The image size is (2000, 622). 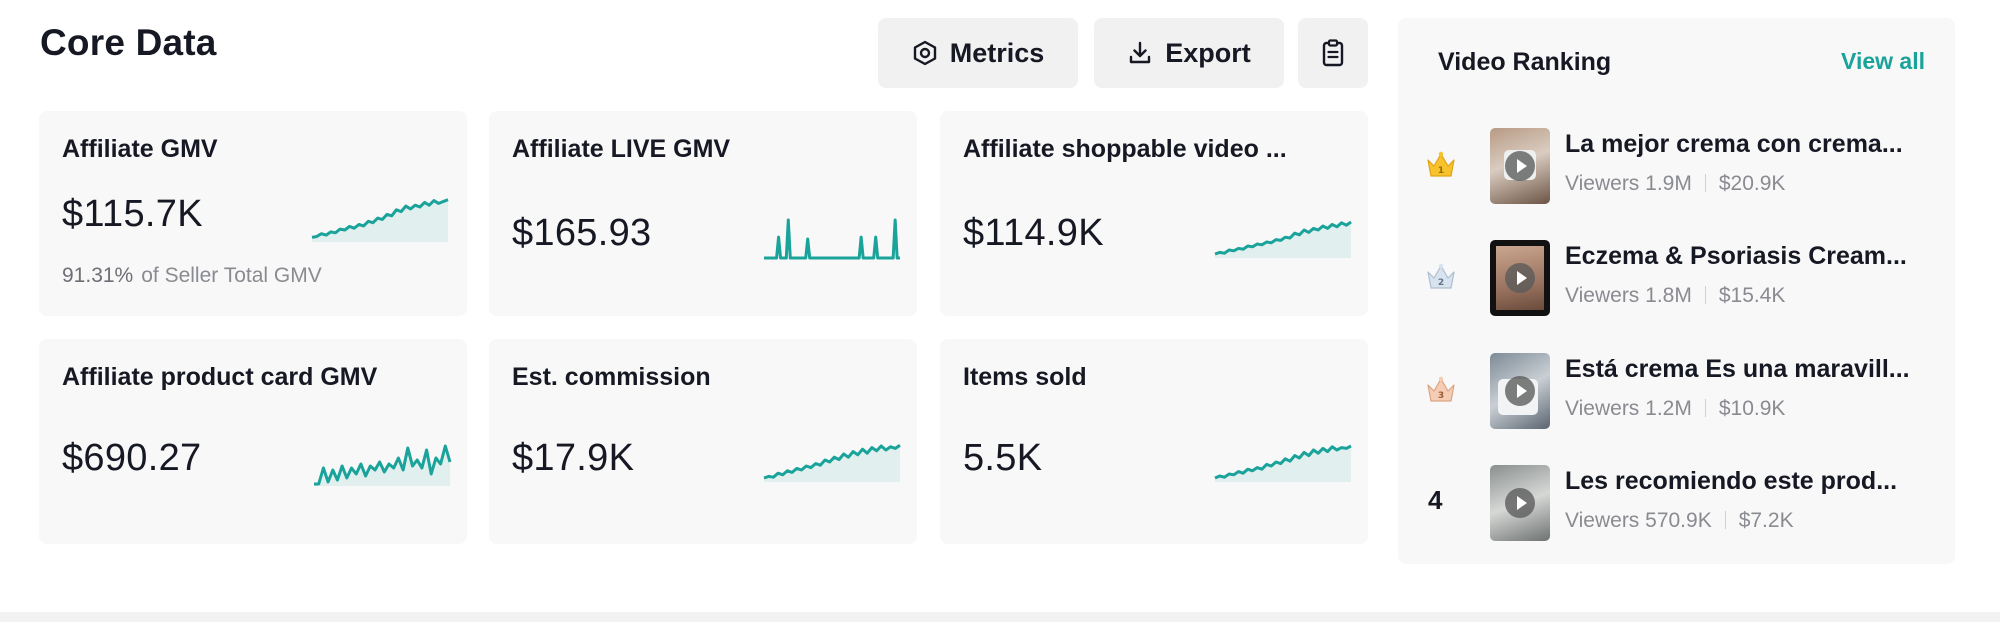 I want to click on video-stats: Viewers 1.9M $20.9K, so click(x=1675, y=184).